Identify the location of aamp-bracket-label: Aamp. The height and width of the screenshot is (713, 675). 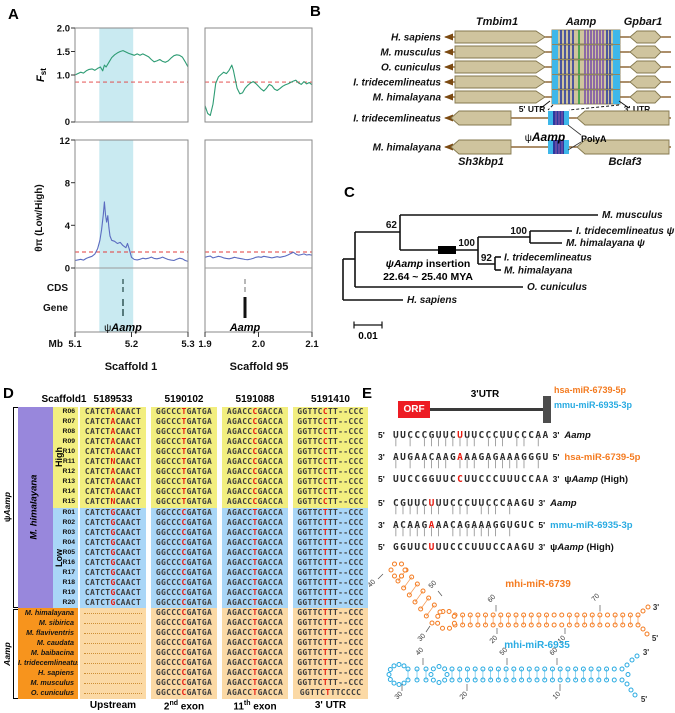
(7, 654).